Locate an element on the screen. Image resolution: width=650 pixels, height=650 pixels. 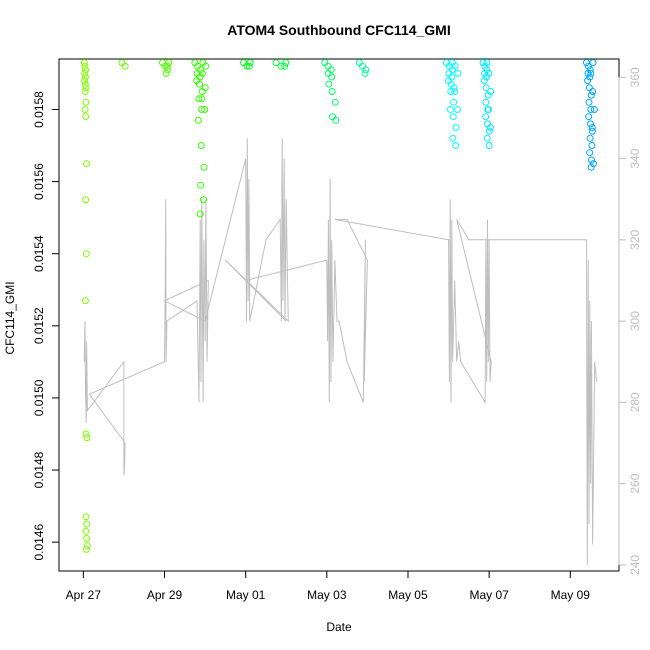
y-tick-label: 0.0154 is located at coordinates (39, 253).